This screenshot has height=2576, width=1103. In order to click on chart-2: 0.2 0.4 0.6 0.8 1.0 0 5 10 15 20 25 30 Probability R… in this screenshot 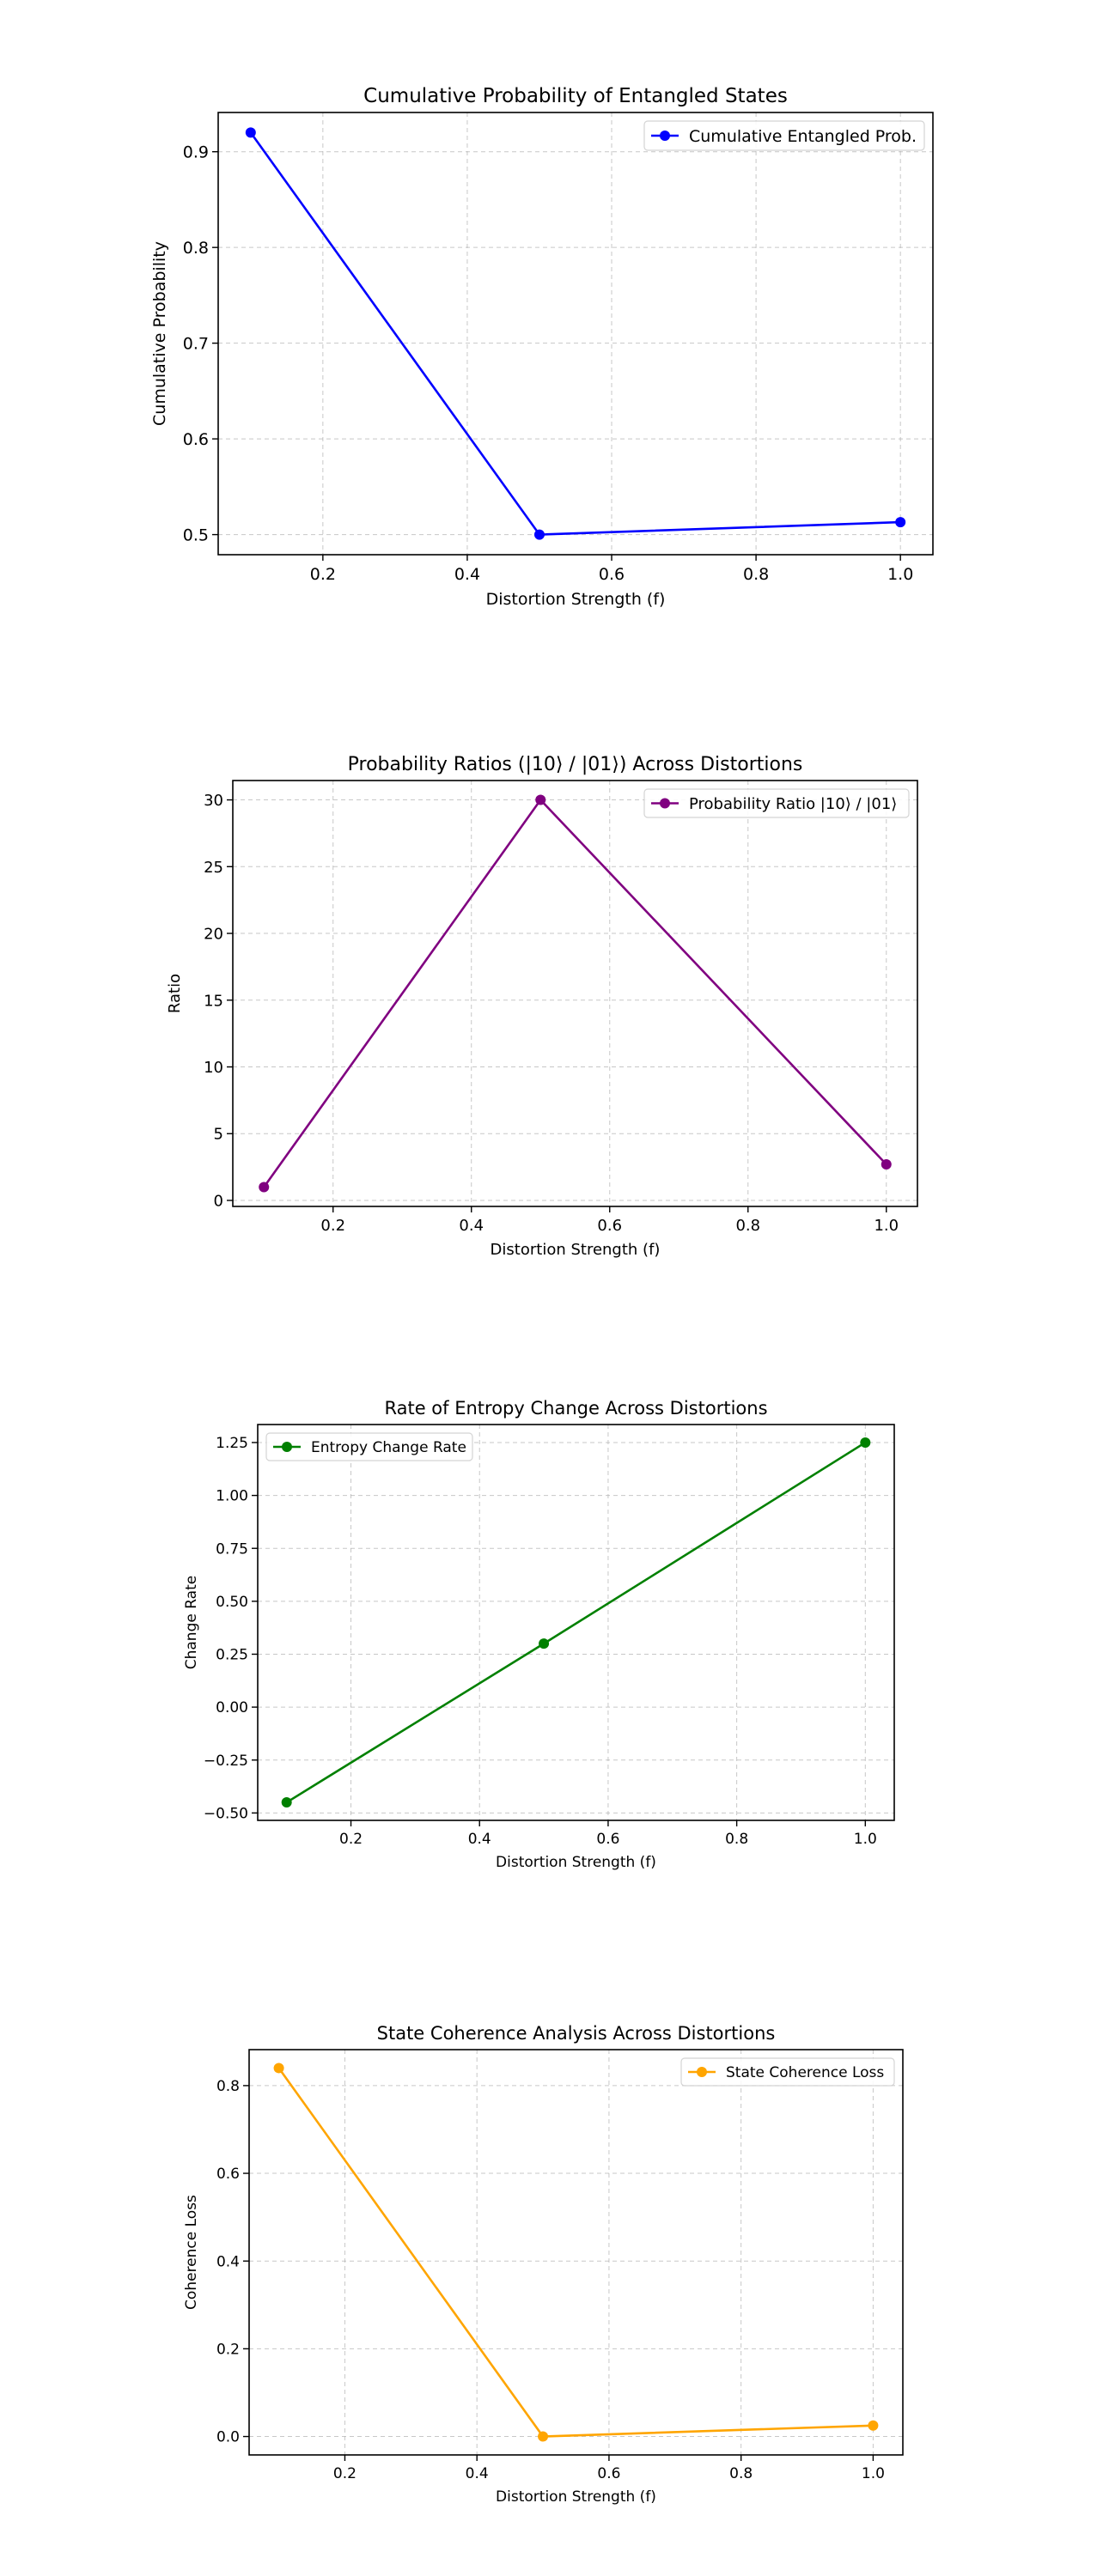, I will do `click(542, 1006)`.